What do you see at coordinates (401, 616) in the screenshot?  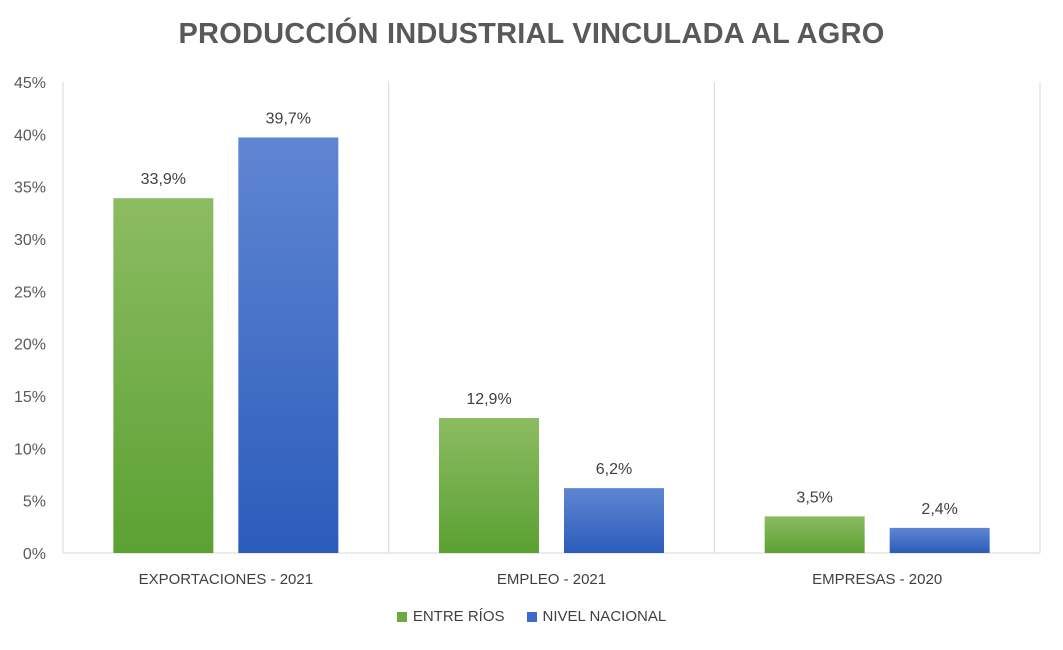 I see `legend-swatch-entre-rios` at bounding box center [401, 616].